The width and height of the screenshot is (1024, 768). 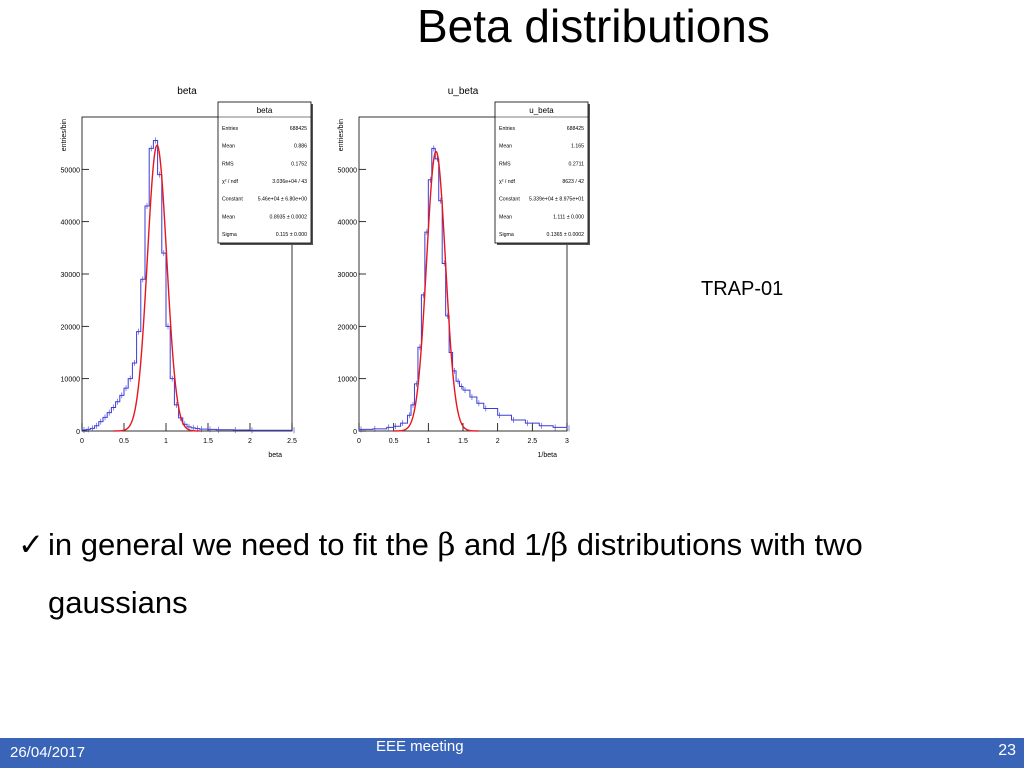 What do you see at coordinates (503, 544) in the screenshot?
I see `bullet-text-part-2: and 1/` at bounding box center [503, 544].